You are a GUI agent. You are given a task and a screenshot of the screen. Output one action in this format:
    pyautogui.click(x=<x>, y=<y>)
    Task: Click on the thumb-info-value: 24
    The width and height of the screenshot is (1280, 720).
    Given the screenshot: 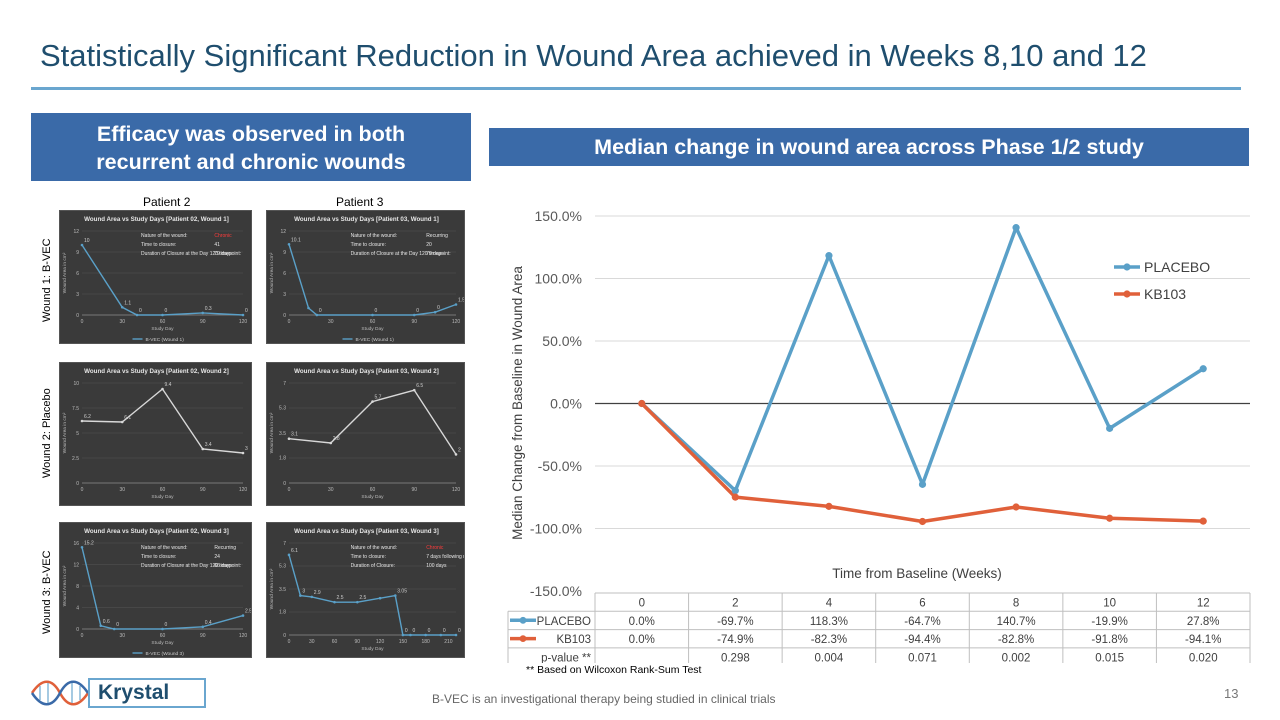 What is the action you would take?
    pyautogui.click(x=217, y=557)
    